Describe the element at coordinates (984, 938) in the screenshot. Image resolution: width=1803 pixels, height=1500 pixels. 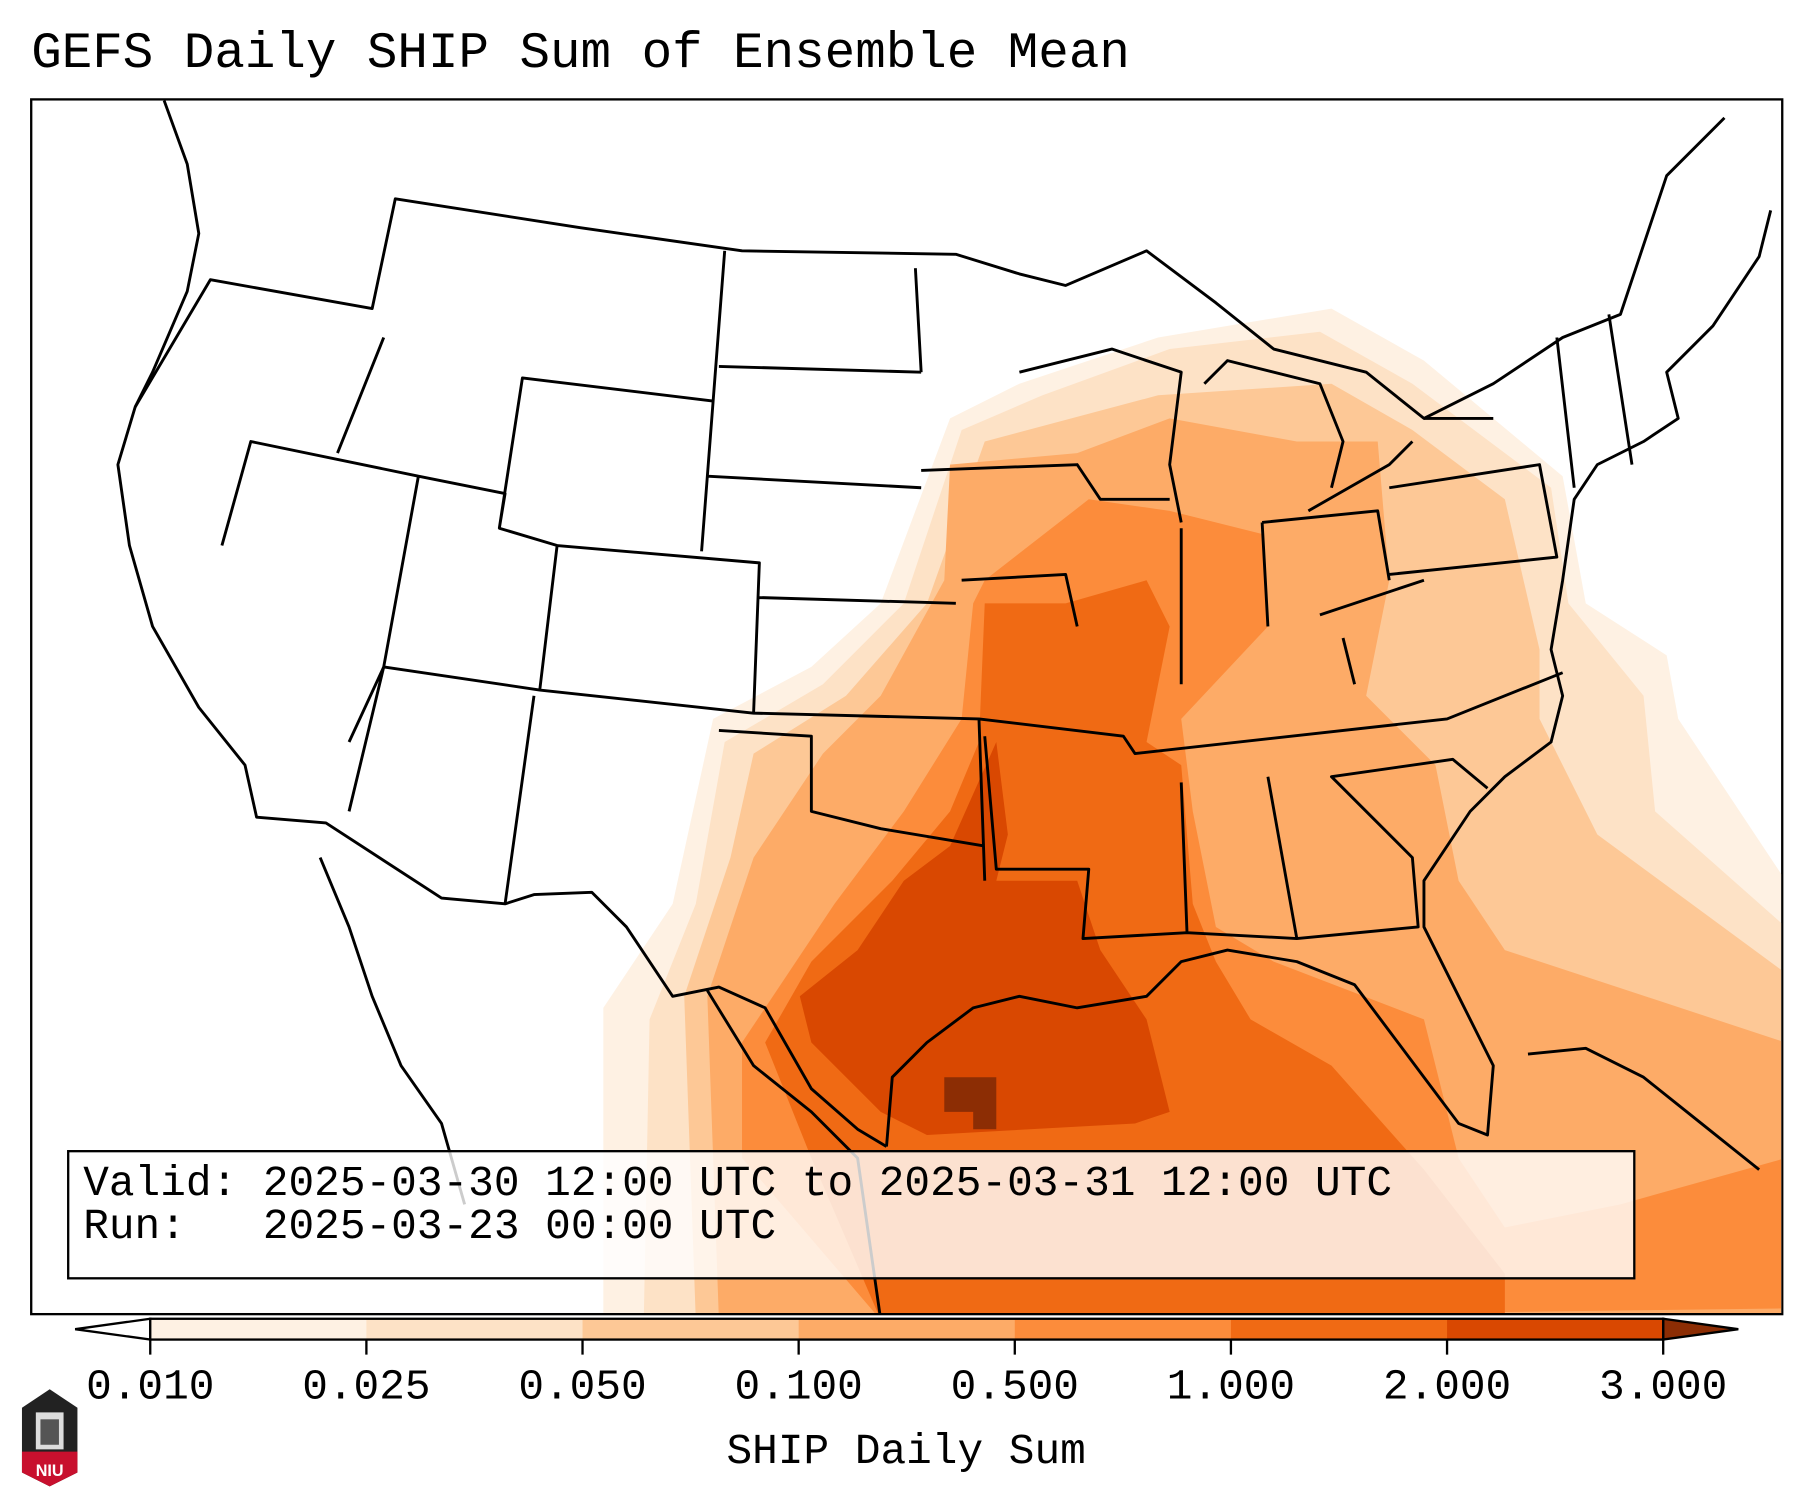
I see `shade-2.000` at that location.